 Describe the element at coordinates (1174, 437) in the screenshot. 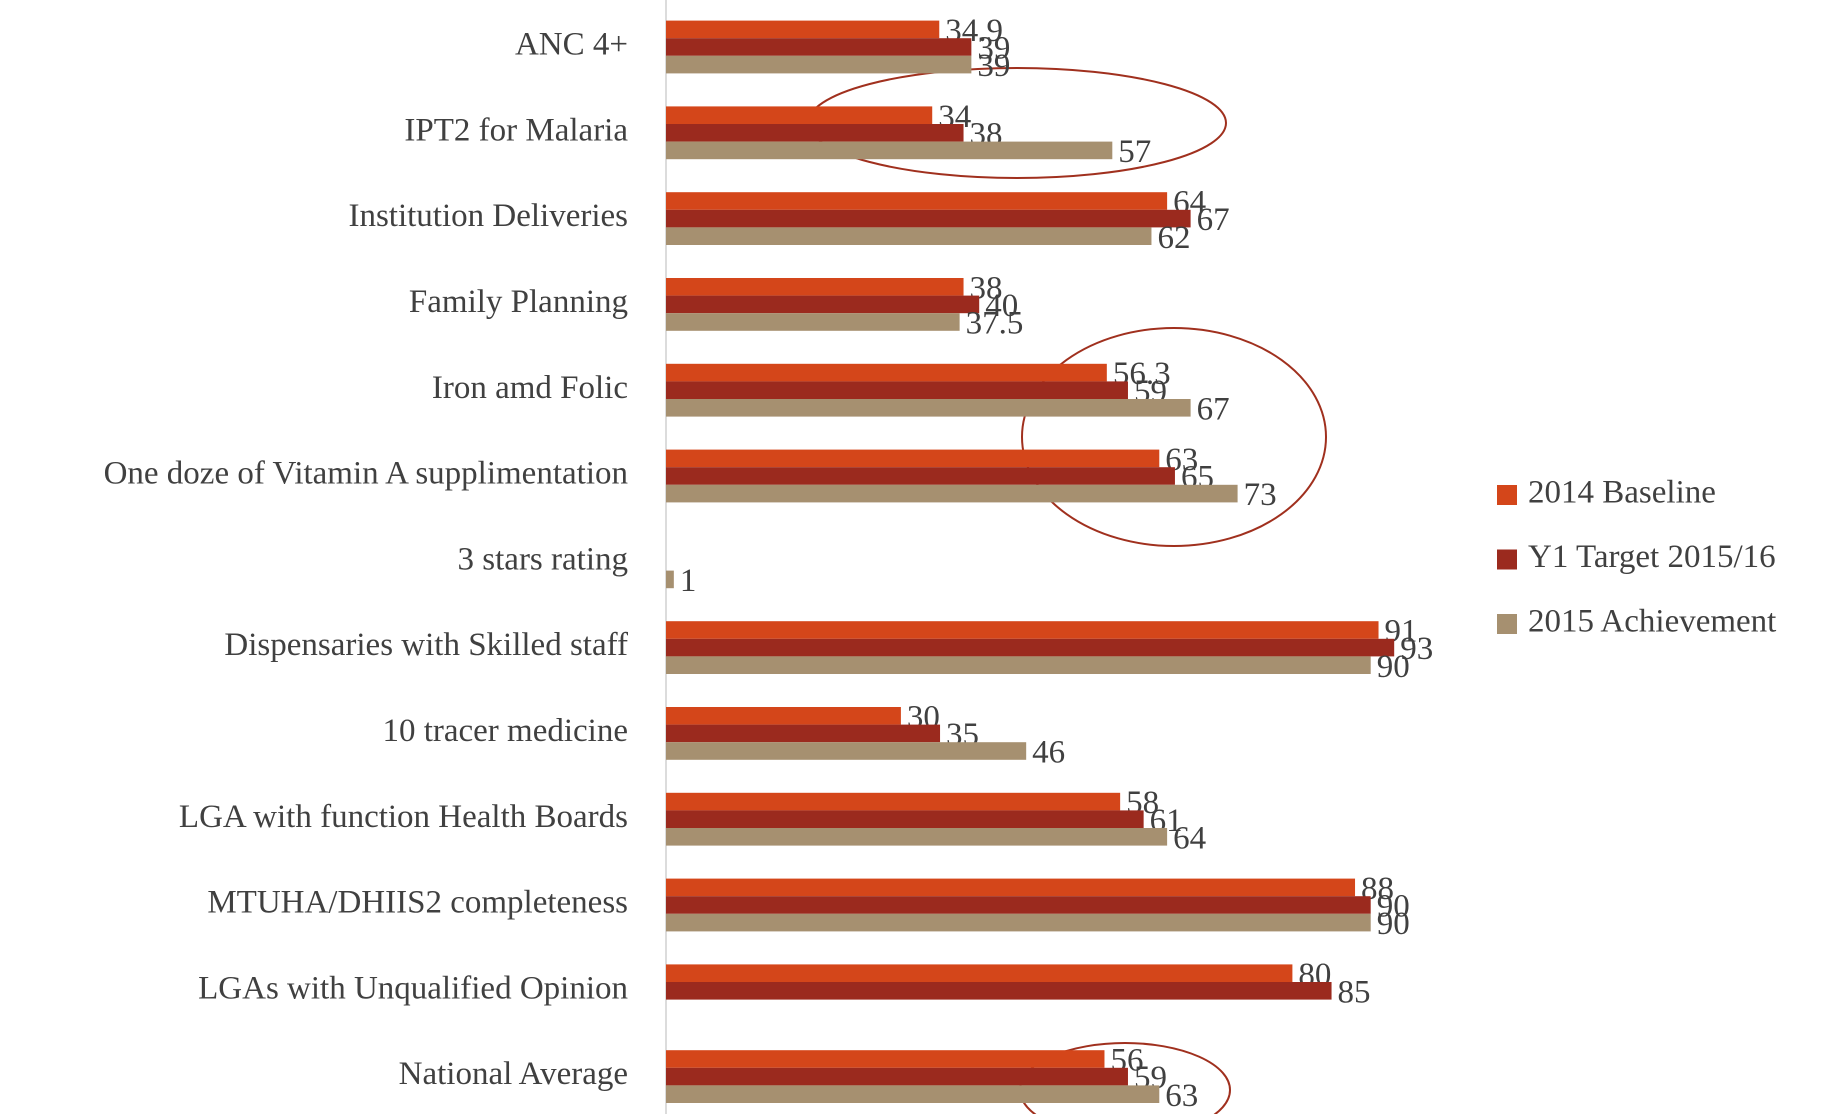

I see `highlight-ellipse` at that location.